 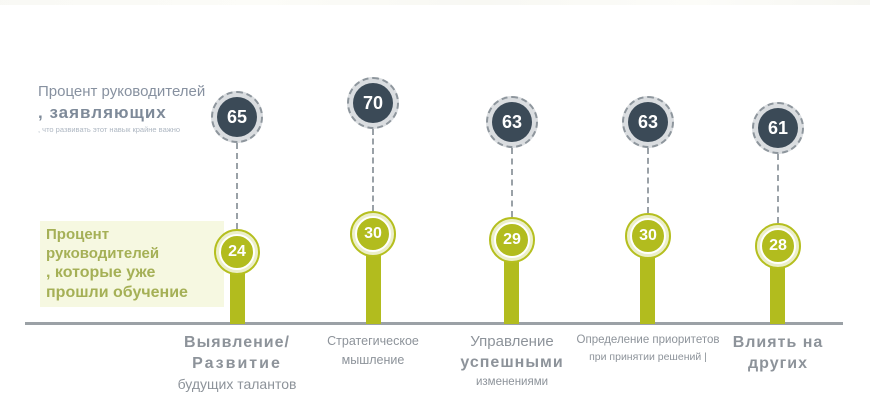 What do you see at coordinates (434, 323) in the screenshot?
I see `baseline-axis` at bounding box center [434, 323].